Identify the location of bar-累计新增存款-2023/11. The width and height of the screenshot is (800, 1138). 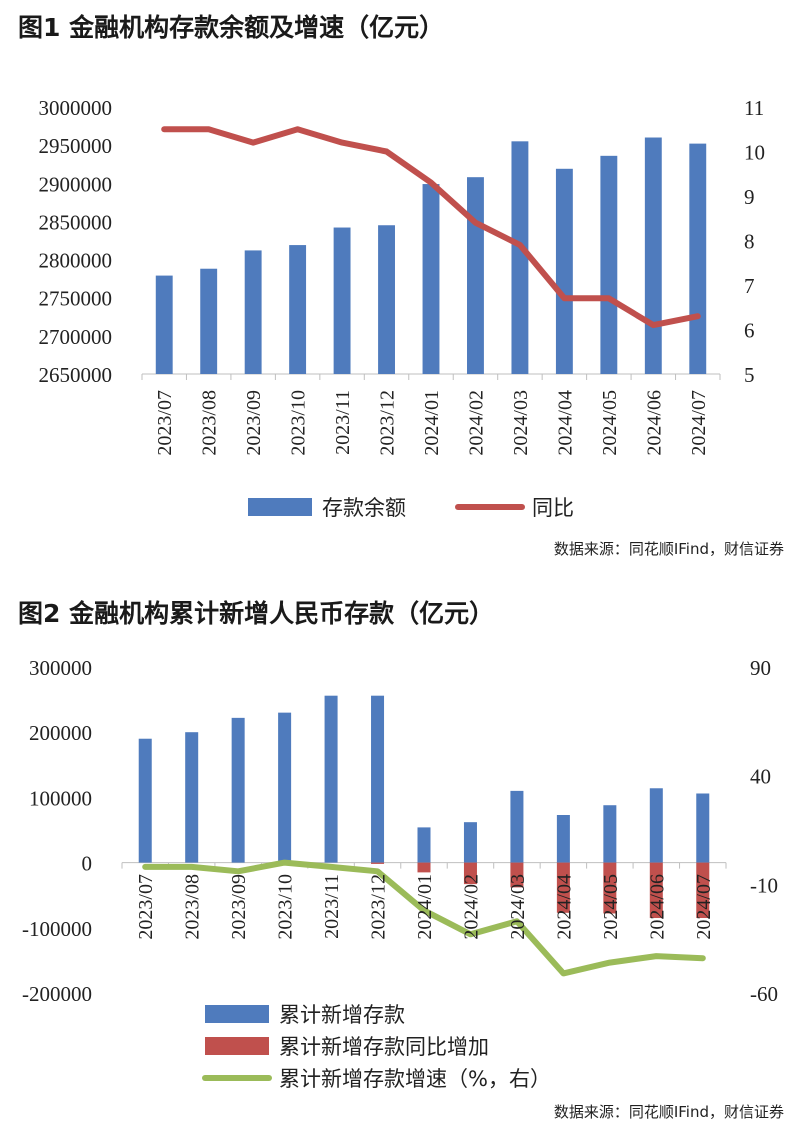
(331, 779).